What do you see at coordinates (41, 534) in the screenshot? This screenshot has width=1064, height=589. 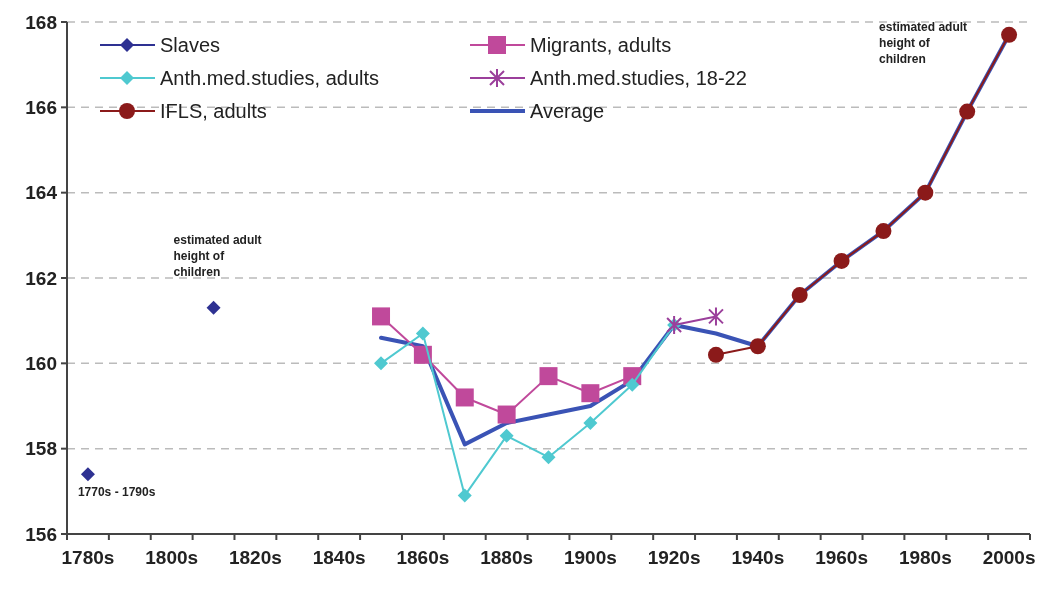 I see `y-tick-label: 156` at bounding box center [41, 534].